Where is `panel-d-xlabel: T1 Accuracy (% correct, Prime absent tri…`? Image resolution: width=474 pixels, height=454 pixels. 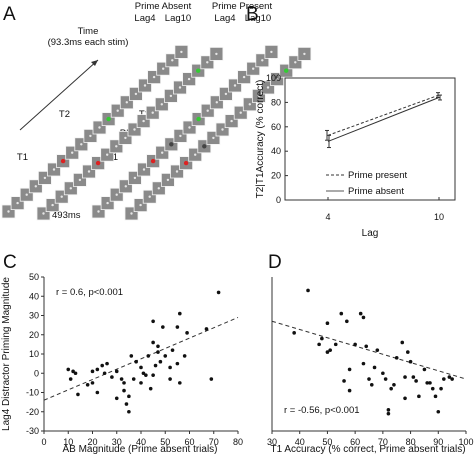 panel-d-xlabel: T1 Accuracy (% correct, Prime absent tri… is located at coordinates (367, 449).